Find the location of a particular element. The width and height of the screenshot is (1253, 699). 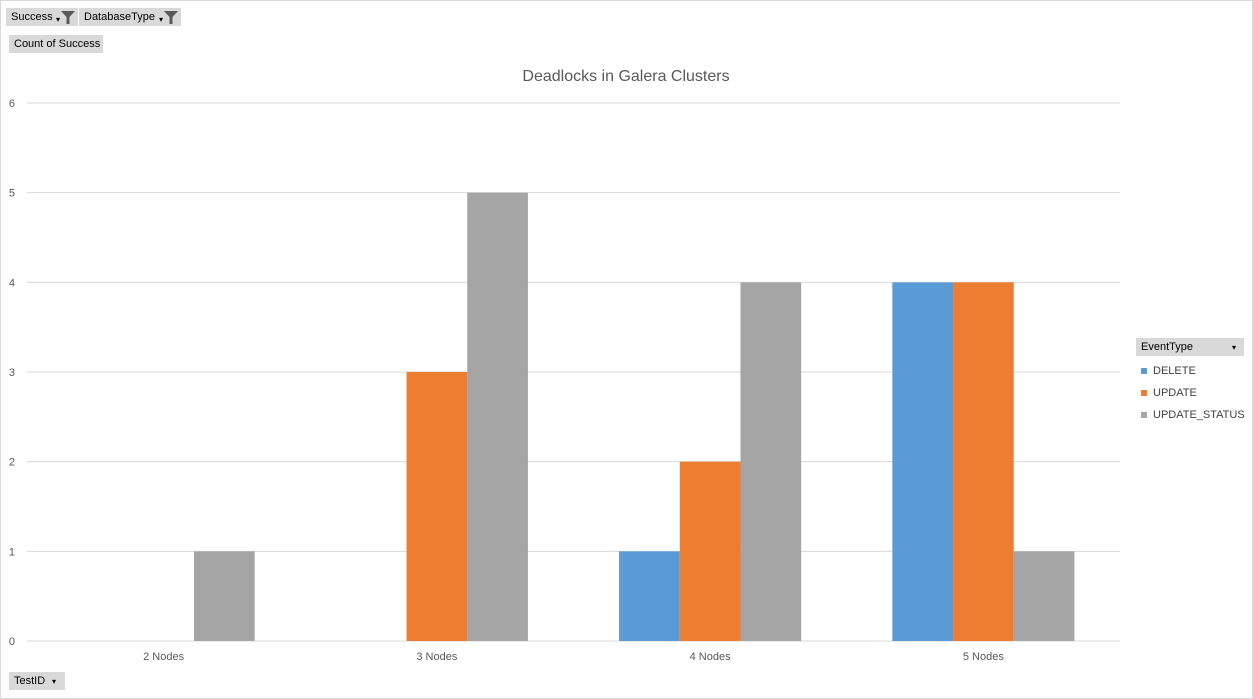

value-field-label: Count of Success is located at coordinates (57, 44).